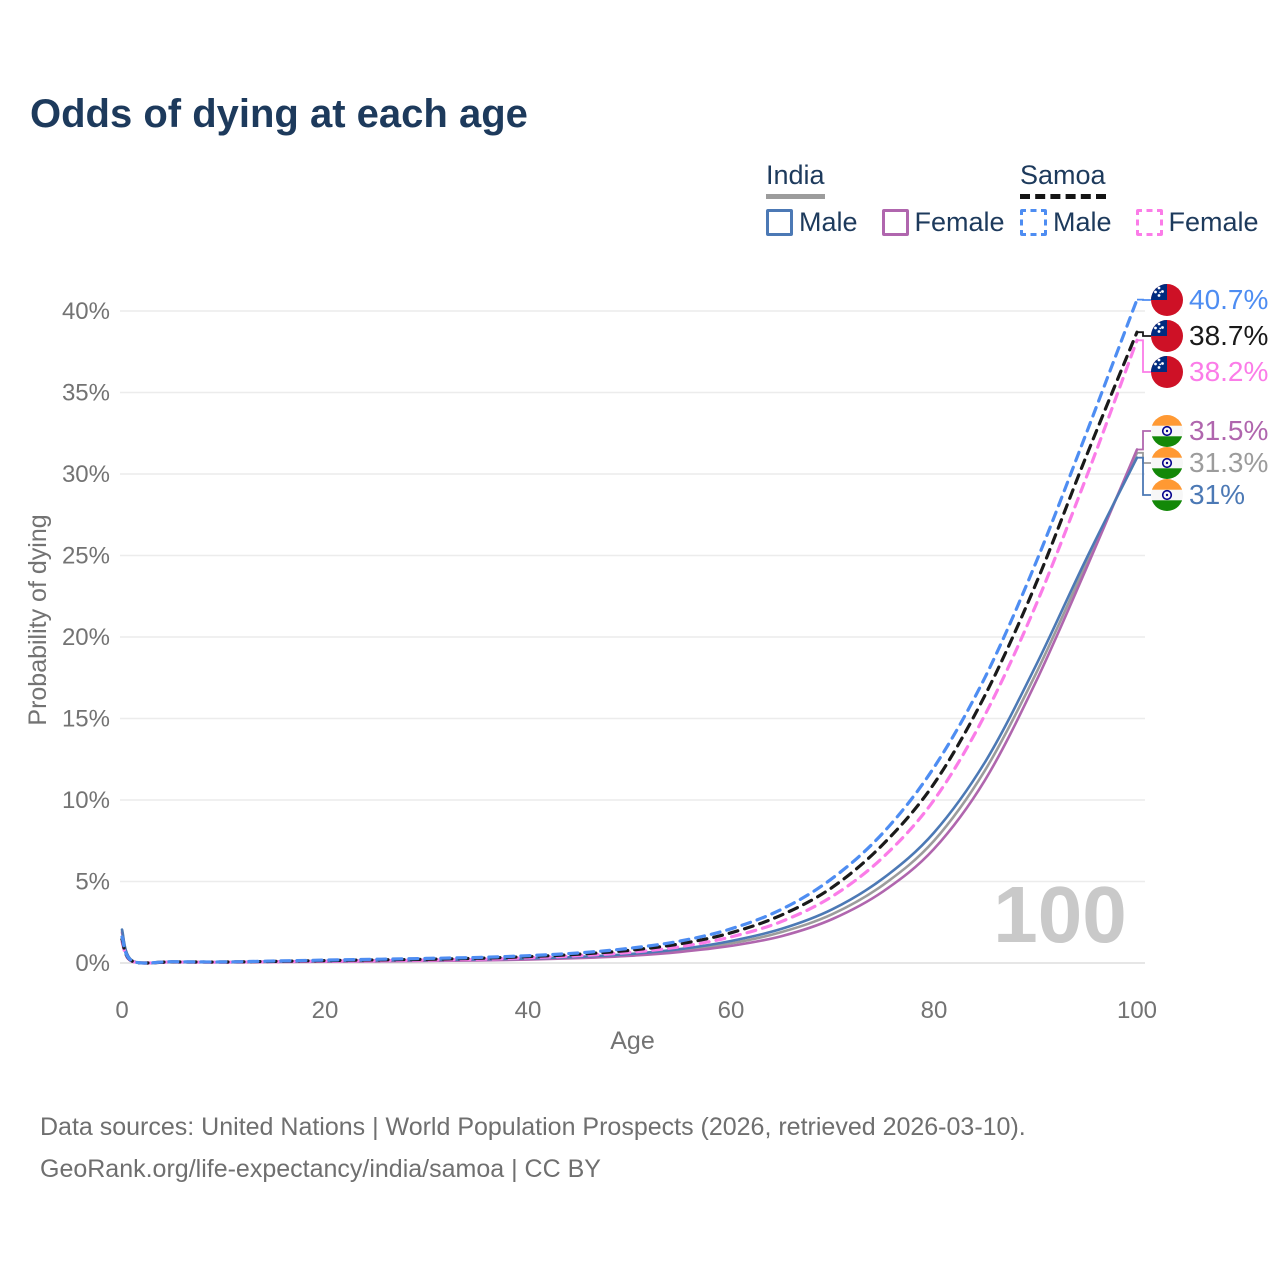 This screenshot has width=1280, height=1280. Describe the element at coordinates (1228, 462) in the screenshot. I see `end-value-label-india-both: 31.3%` at that location.